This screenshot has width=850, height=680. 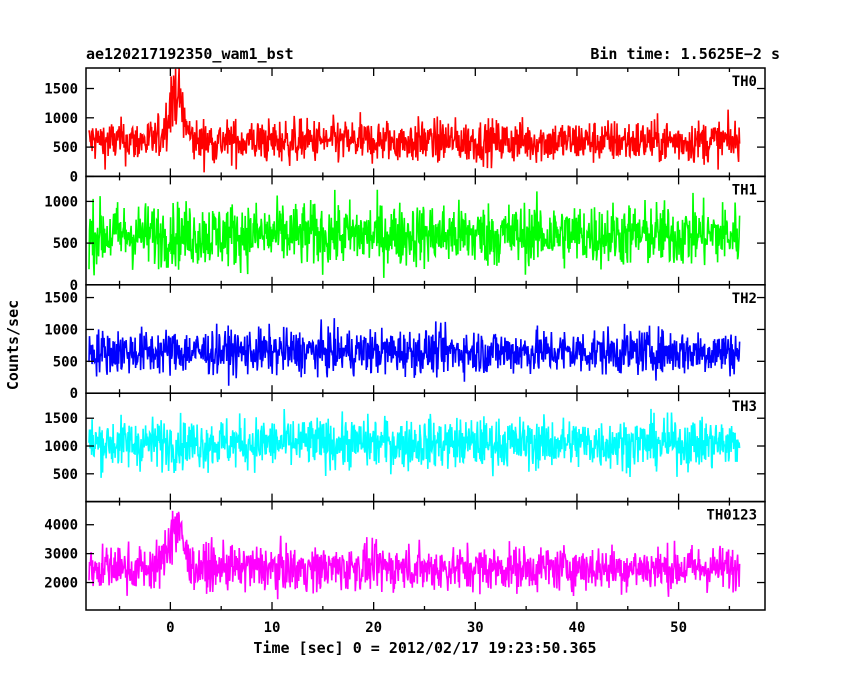 I want to click on panel-label: TH0123, so click(x=731, y=516).